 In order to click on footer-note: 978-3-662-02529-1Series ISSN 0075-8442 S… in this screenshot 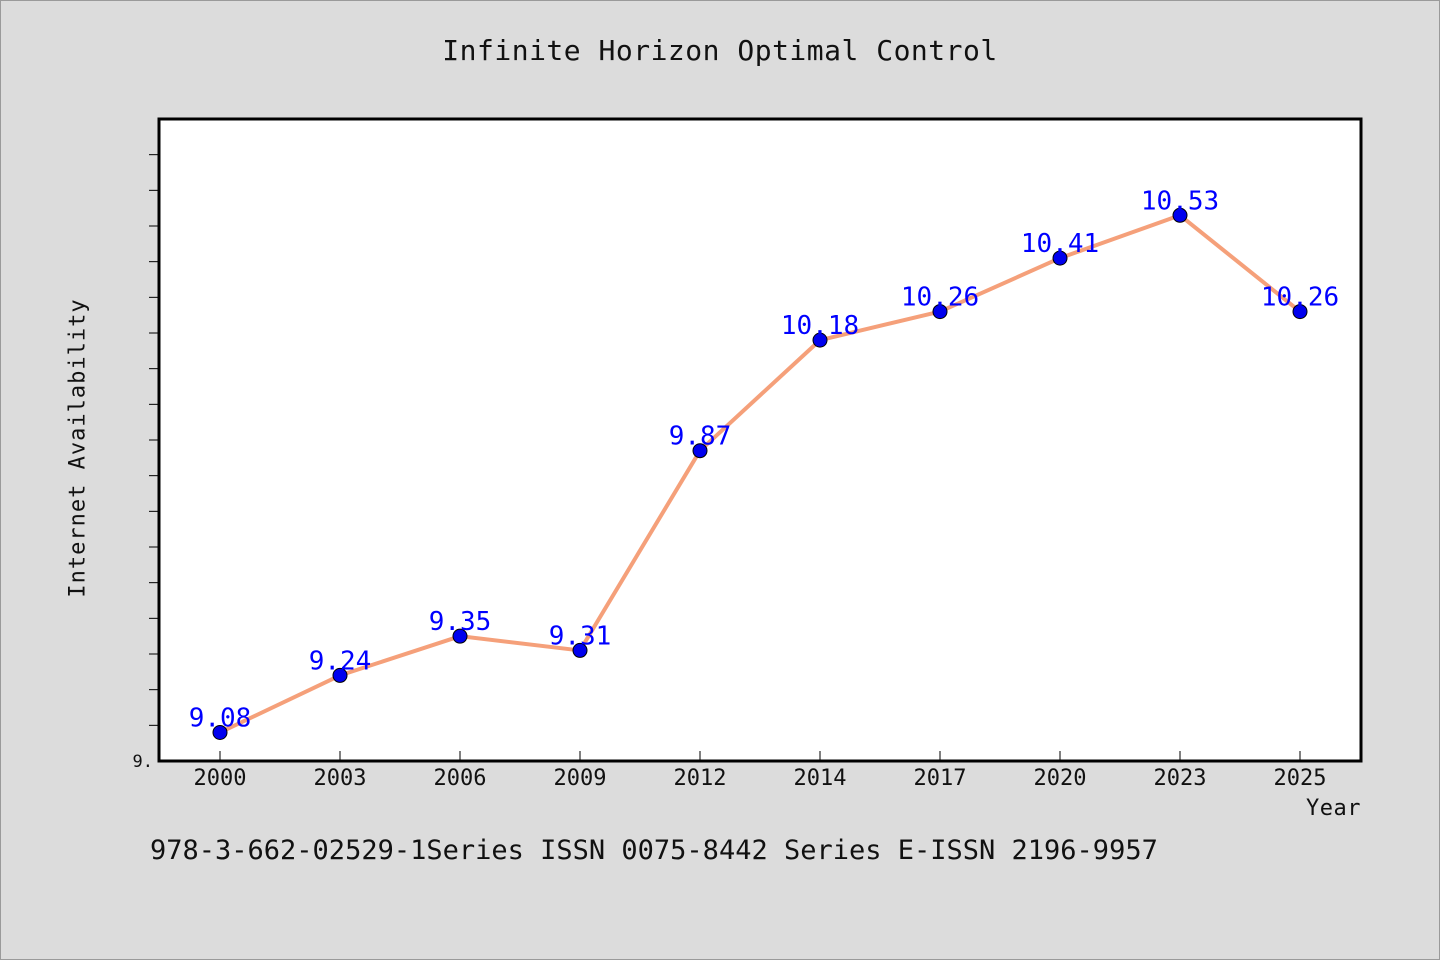, I will do `click(654, 850)`.